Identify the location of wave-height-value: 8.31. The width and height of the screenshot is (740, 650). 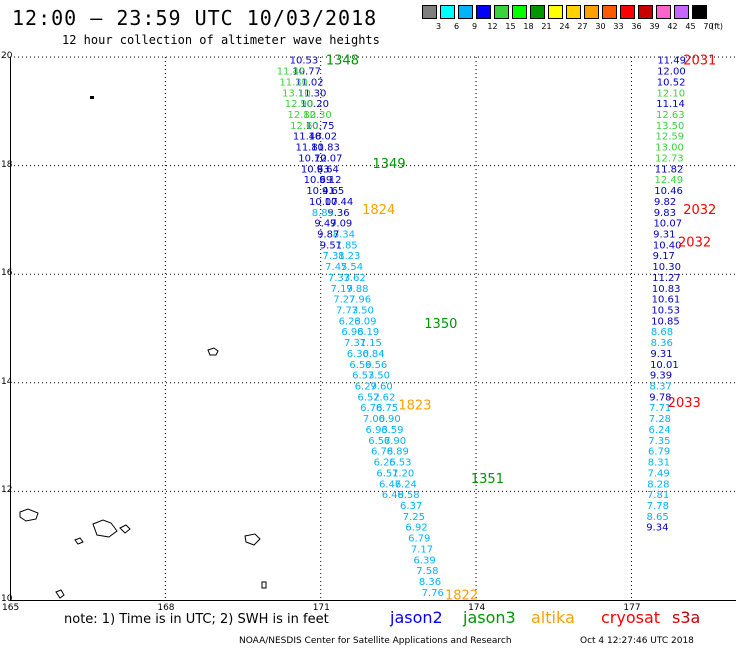
(659, 463).